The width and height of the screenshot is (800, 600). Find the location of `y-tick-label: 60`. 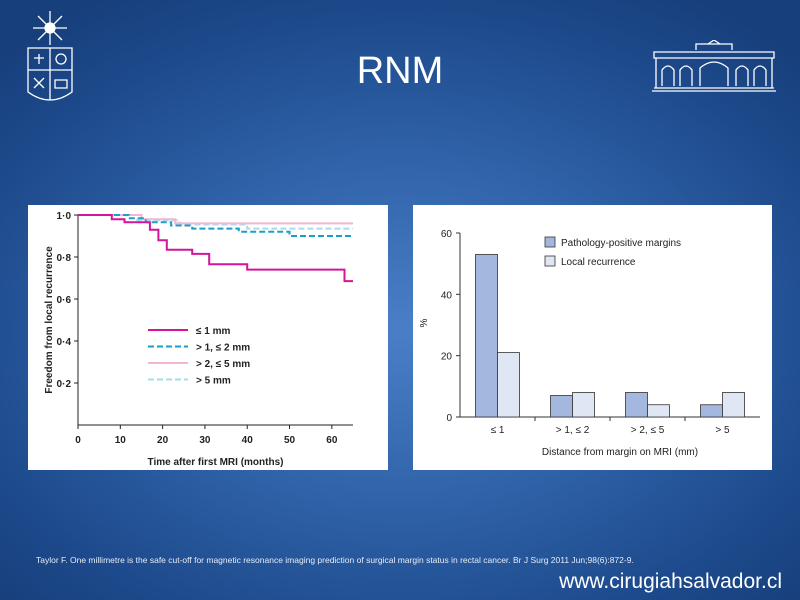

y-tick-label: 60 is located at coordinates (447, 234).